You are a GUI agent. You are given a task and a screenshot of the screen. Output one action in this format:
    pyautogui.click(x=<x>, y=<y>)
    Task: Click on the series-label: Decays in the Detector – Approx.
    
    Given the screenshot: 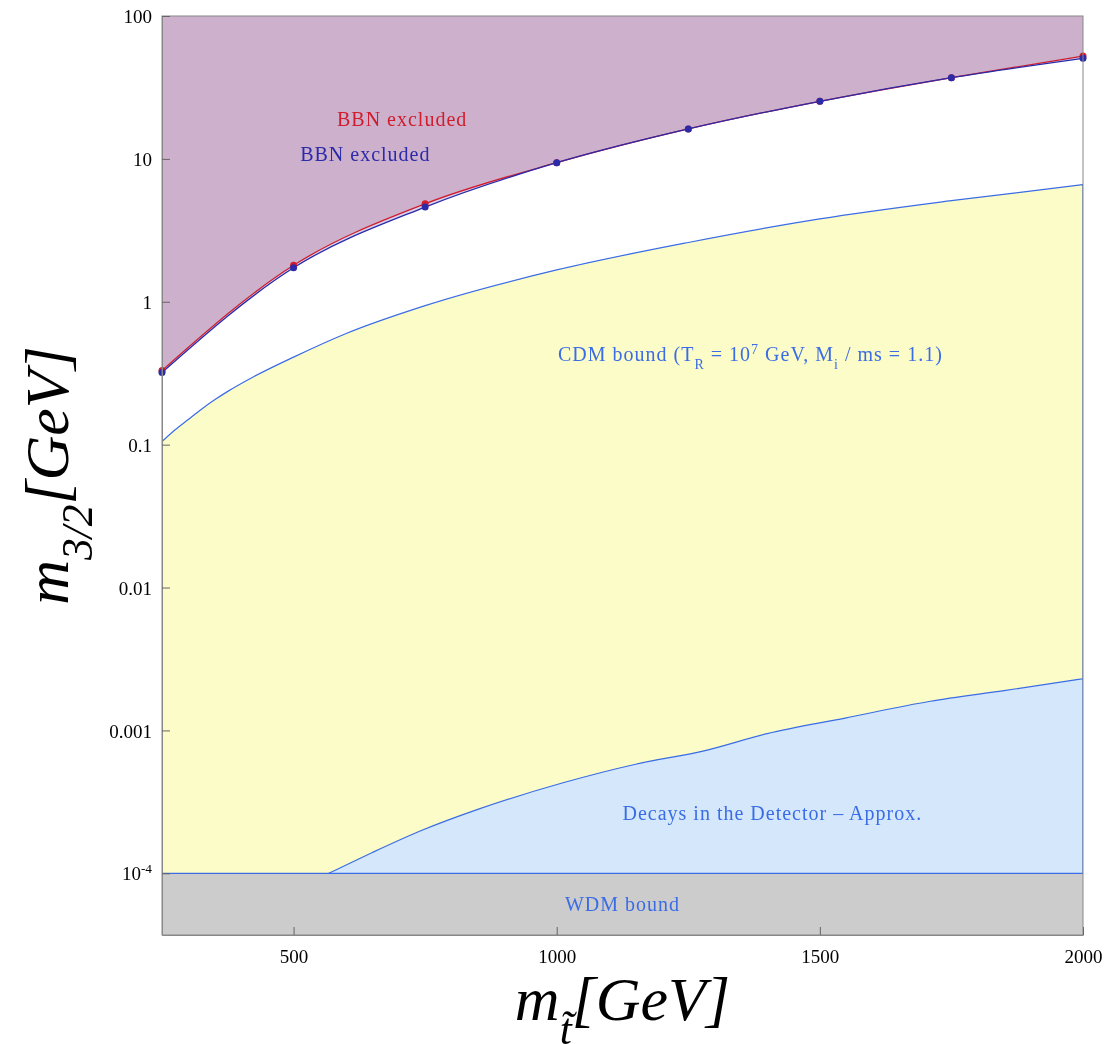 What is the action you would take?
    pyautogui.click(x=772, y=814)
    